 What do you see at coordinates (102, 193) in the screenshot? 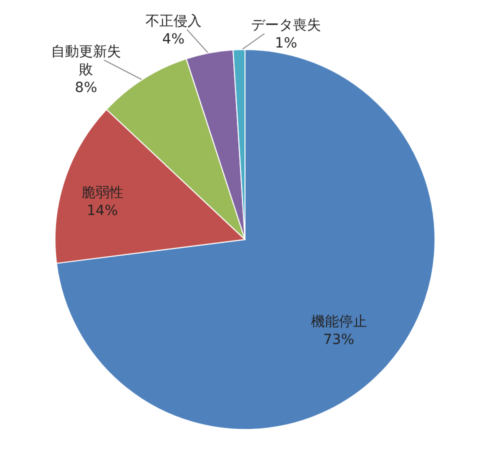
I see `slice-label: 脆弱性` at bounding box center [102, 193].